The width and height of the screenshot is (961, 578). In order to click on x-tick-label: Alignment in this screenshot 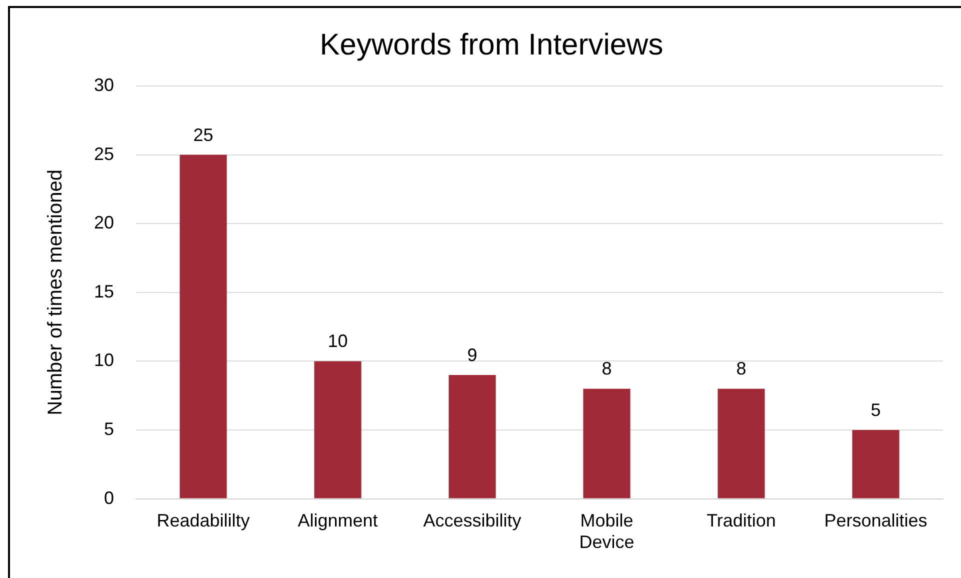, I will do `click(338, 520)`.